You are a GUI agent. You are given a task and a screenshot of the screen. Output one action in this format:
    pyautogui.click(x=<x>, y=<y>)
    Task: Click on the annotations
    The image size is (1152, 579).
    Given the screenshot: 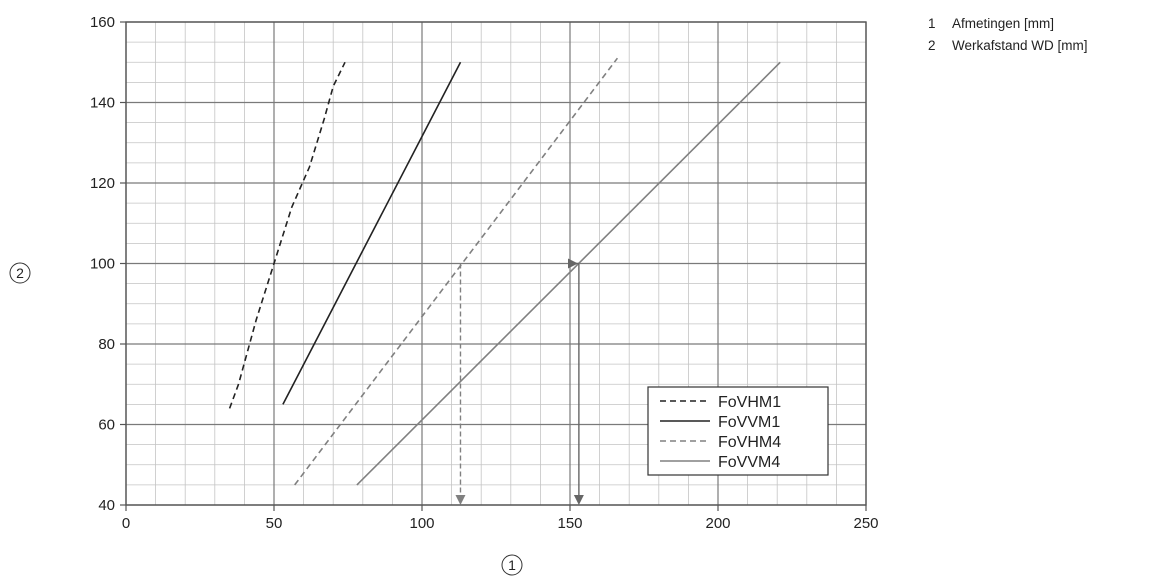 What is the action you would take?
    pyautogui.click(x=519, y=381)
    